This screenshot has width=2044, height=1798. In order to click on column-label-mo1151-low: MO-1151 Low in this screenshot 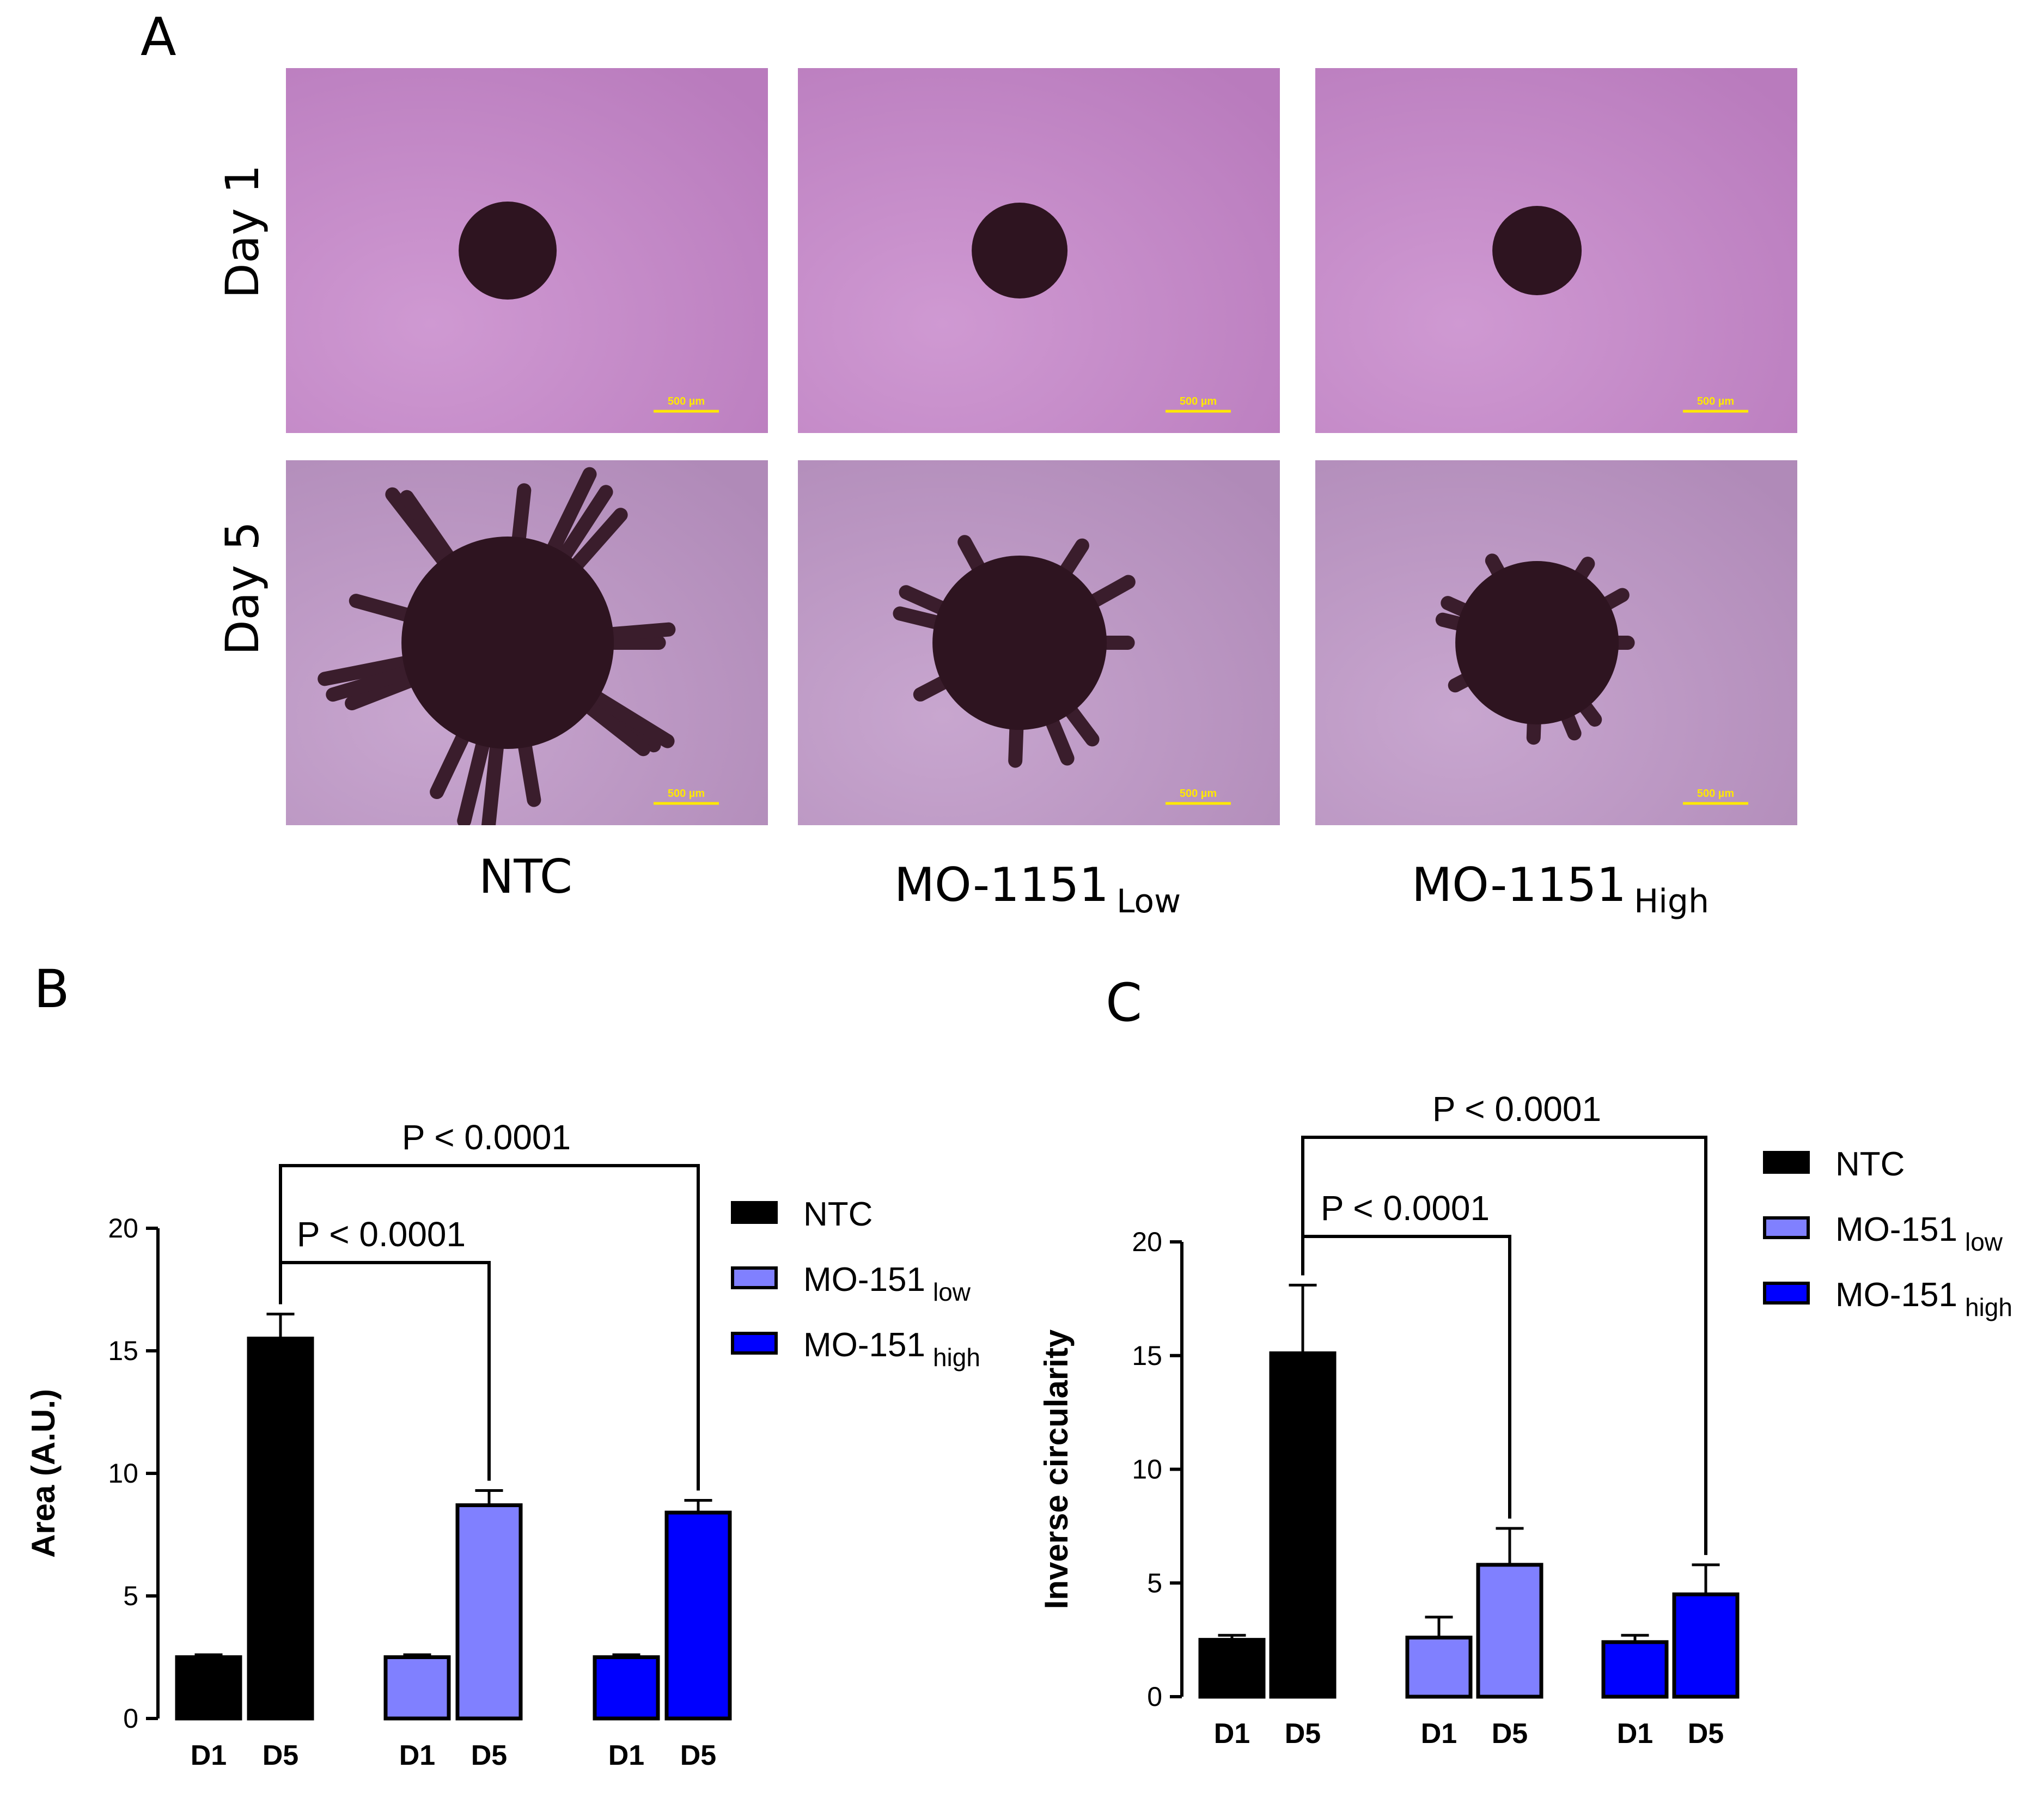, I will do `click(1037, 890)`.